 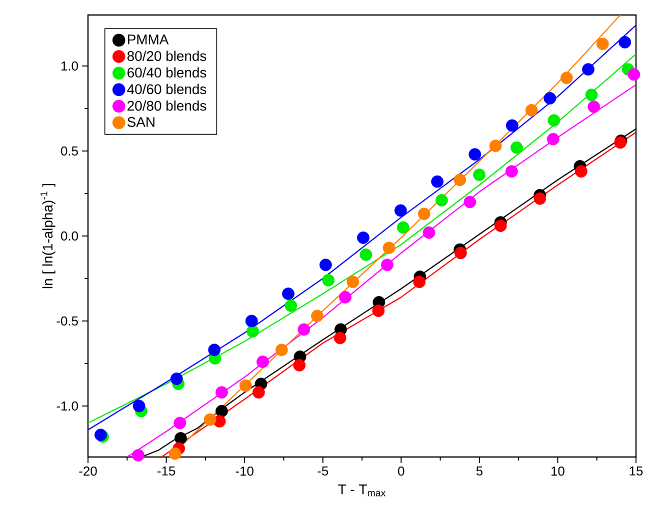 I want to click on legend-label: SAN, so click(x=140, y=122).